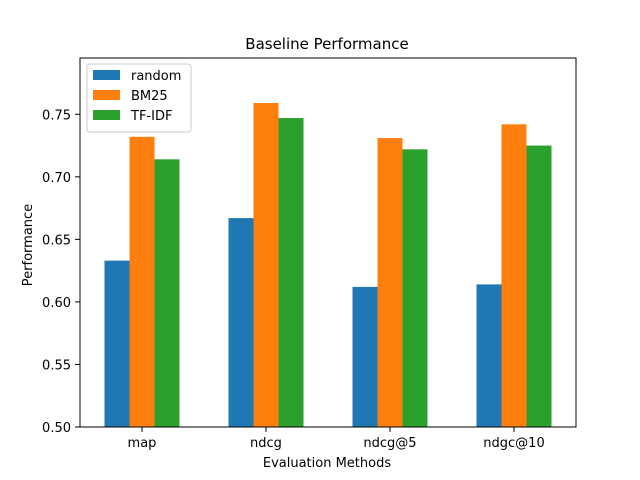 This screenshot has width=640, height=480. I want to click on y-tick-label: 0.60, so click(56, 303).